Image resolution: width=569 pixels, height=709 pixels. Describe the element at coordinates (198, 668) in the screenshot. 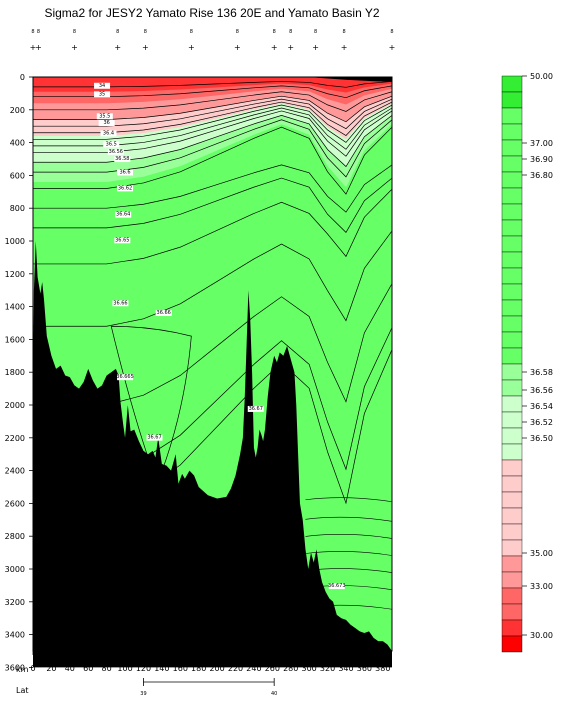

I see `x-tick-label: 180` at that location.